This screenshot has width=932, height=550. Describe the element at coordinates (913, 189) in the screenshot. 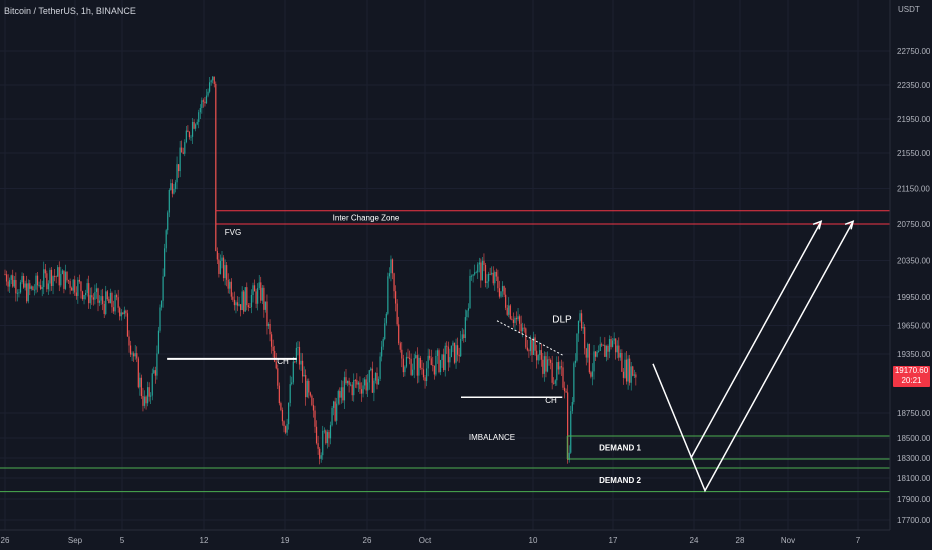

I see `price-tick-label: 21150.00` at that location.